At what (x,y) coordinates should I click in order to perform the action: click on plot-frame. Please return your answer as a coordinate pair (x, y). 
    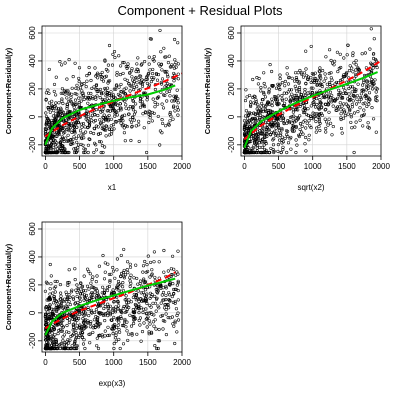
    Looking at the image, I should click on (112, 91).